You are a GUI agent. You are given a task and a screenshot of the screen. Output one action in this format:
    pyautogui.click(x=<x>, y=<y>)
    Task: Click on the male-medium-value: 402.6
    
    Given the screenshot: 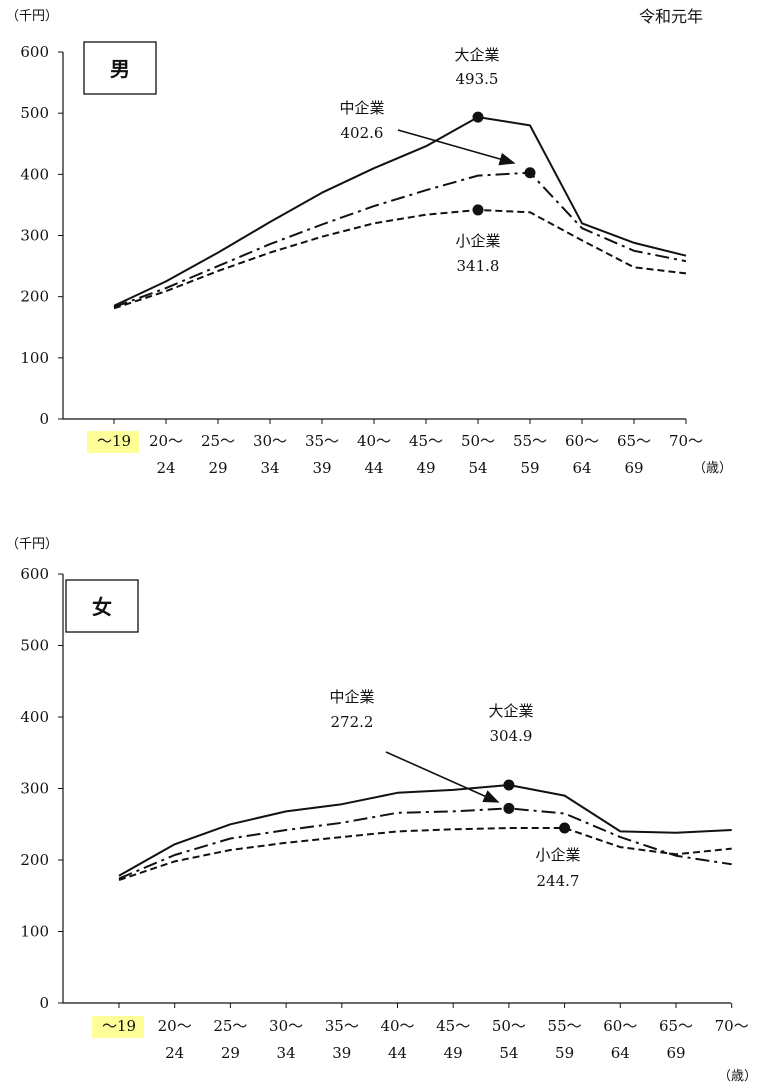 What is the action you would take?
    pyautogui.click(x=362, y=133)
    